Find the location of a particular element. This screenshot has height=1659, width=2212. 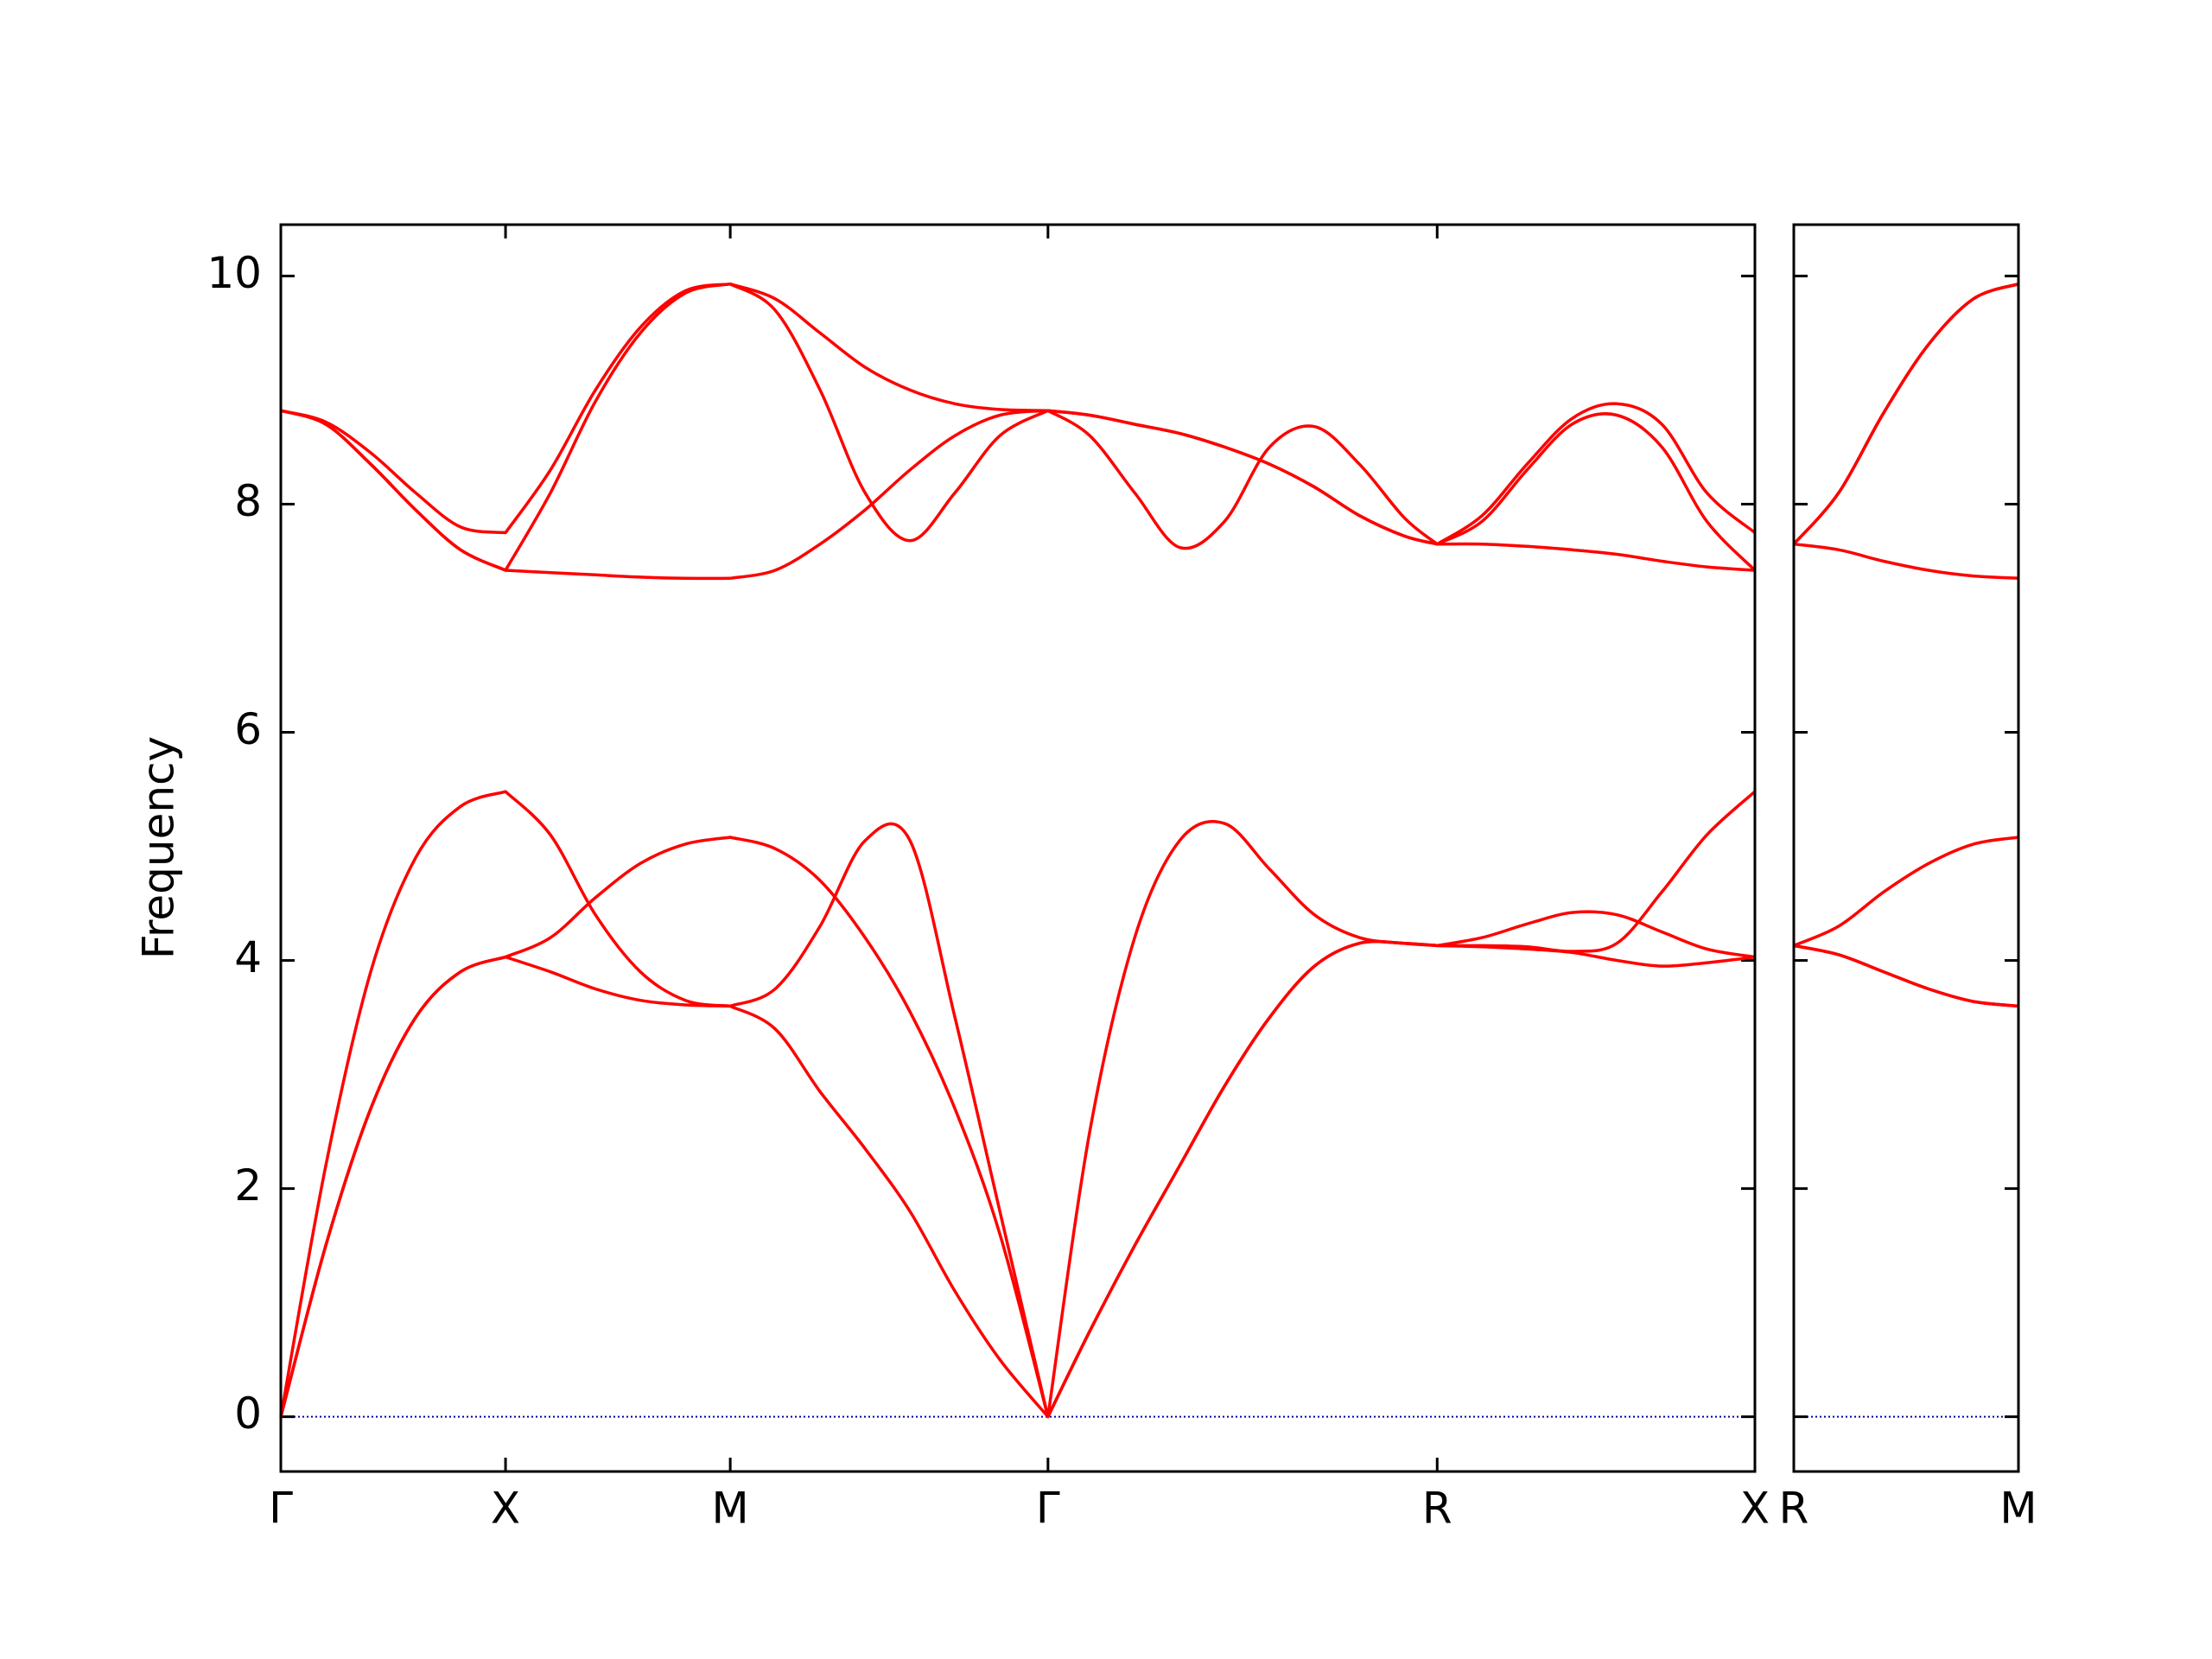

y-tick-label: 8 is located at coordinates (248, 501).